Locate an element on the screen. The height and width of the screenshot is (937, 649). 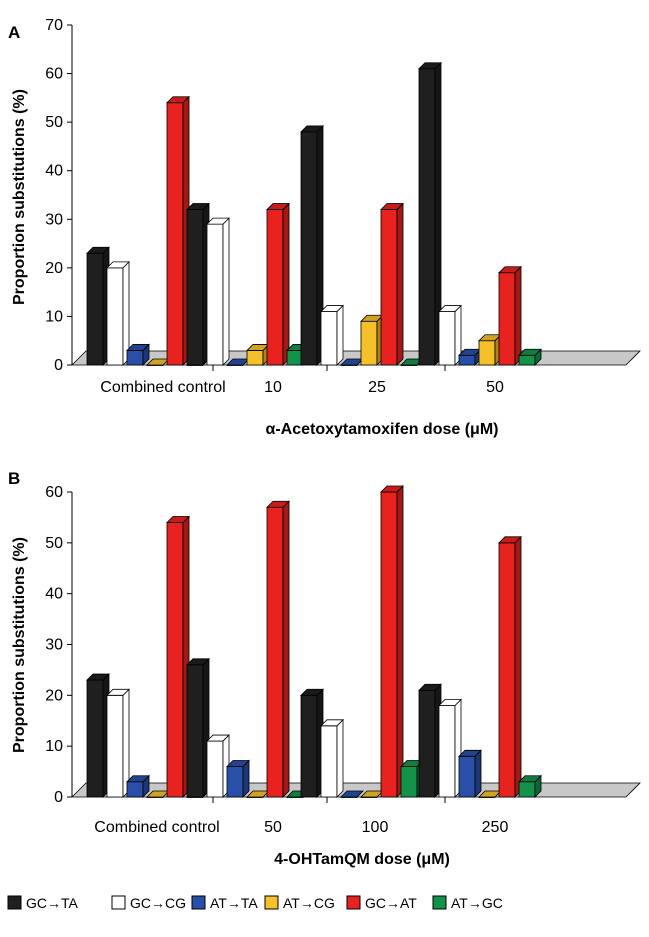
category-label: 100 is located at coordinates (375, 827).